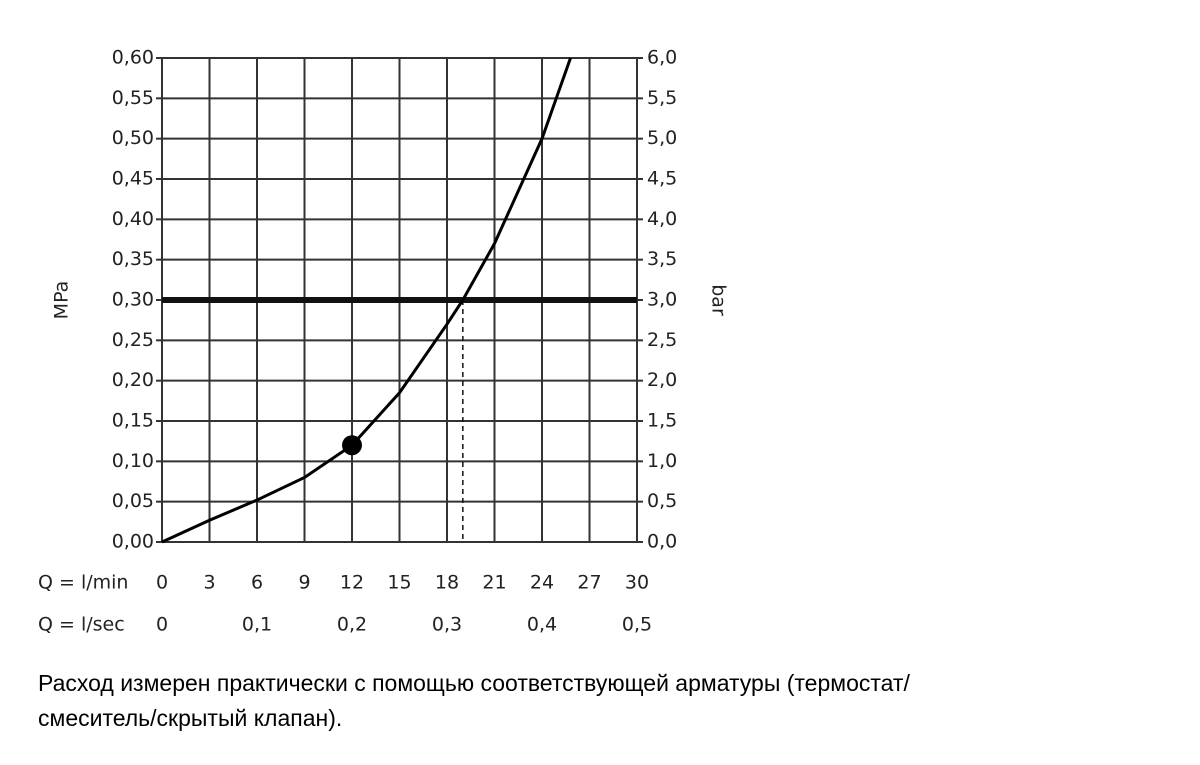  I want to click on x2-tick-label: 0,4, so click(542, 625).